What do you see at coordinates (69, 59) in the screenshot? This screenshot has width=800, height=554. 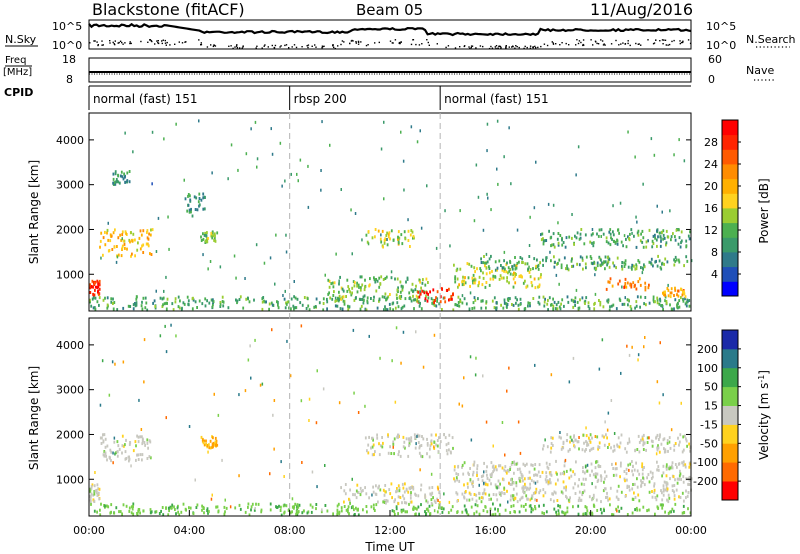 I see `freq-tick-high: 18` at bounding box center [69, 59].